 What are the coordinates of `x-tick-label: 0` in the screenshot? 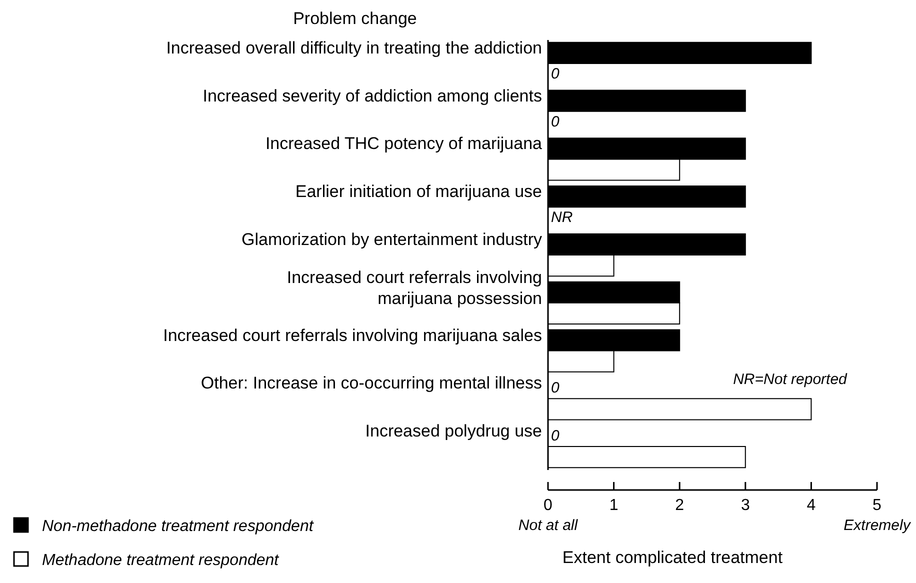 It's located at (548, 505).